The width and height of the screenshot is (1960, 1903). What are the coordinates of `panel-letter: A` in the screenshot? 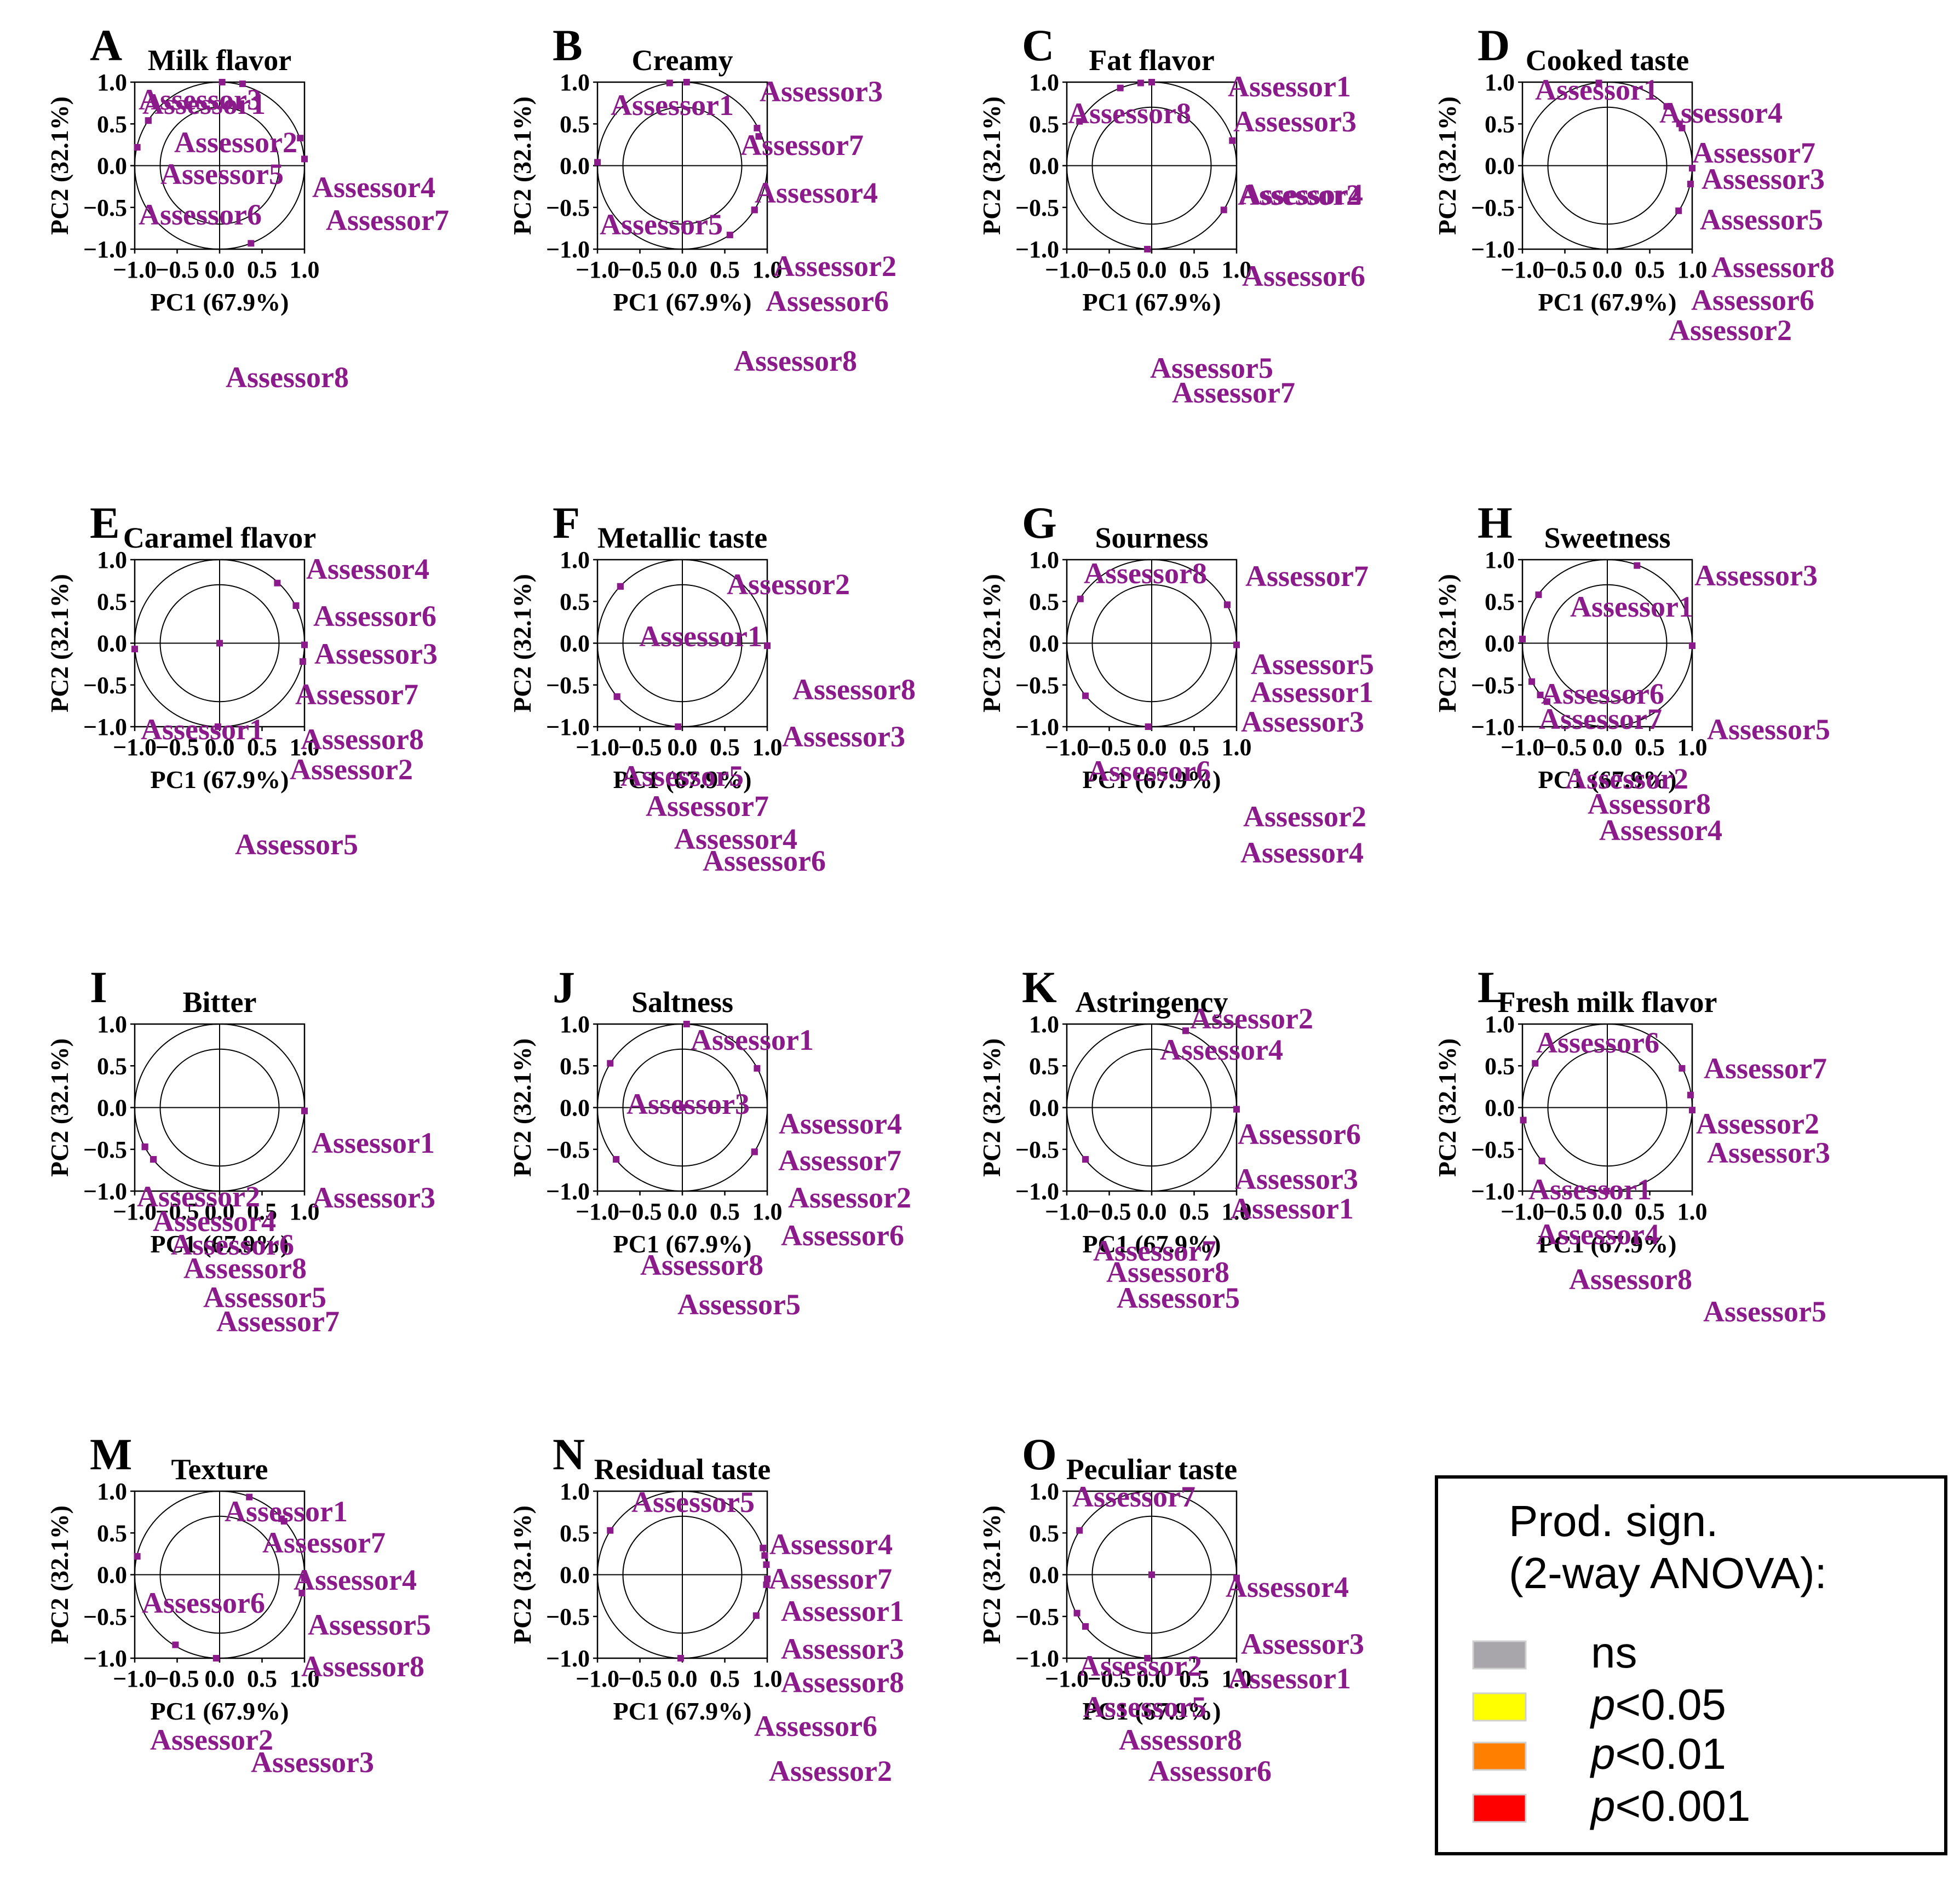 It's located at (106, 45).